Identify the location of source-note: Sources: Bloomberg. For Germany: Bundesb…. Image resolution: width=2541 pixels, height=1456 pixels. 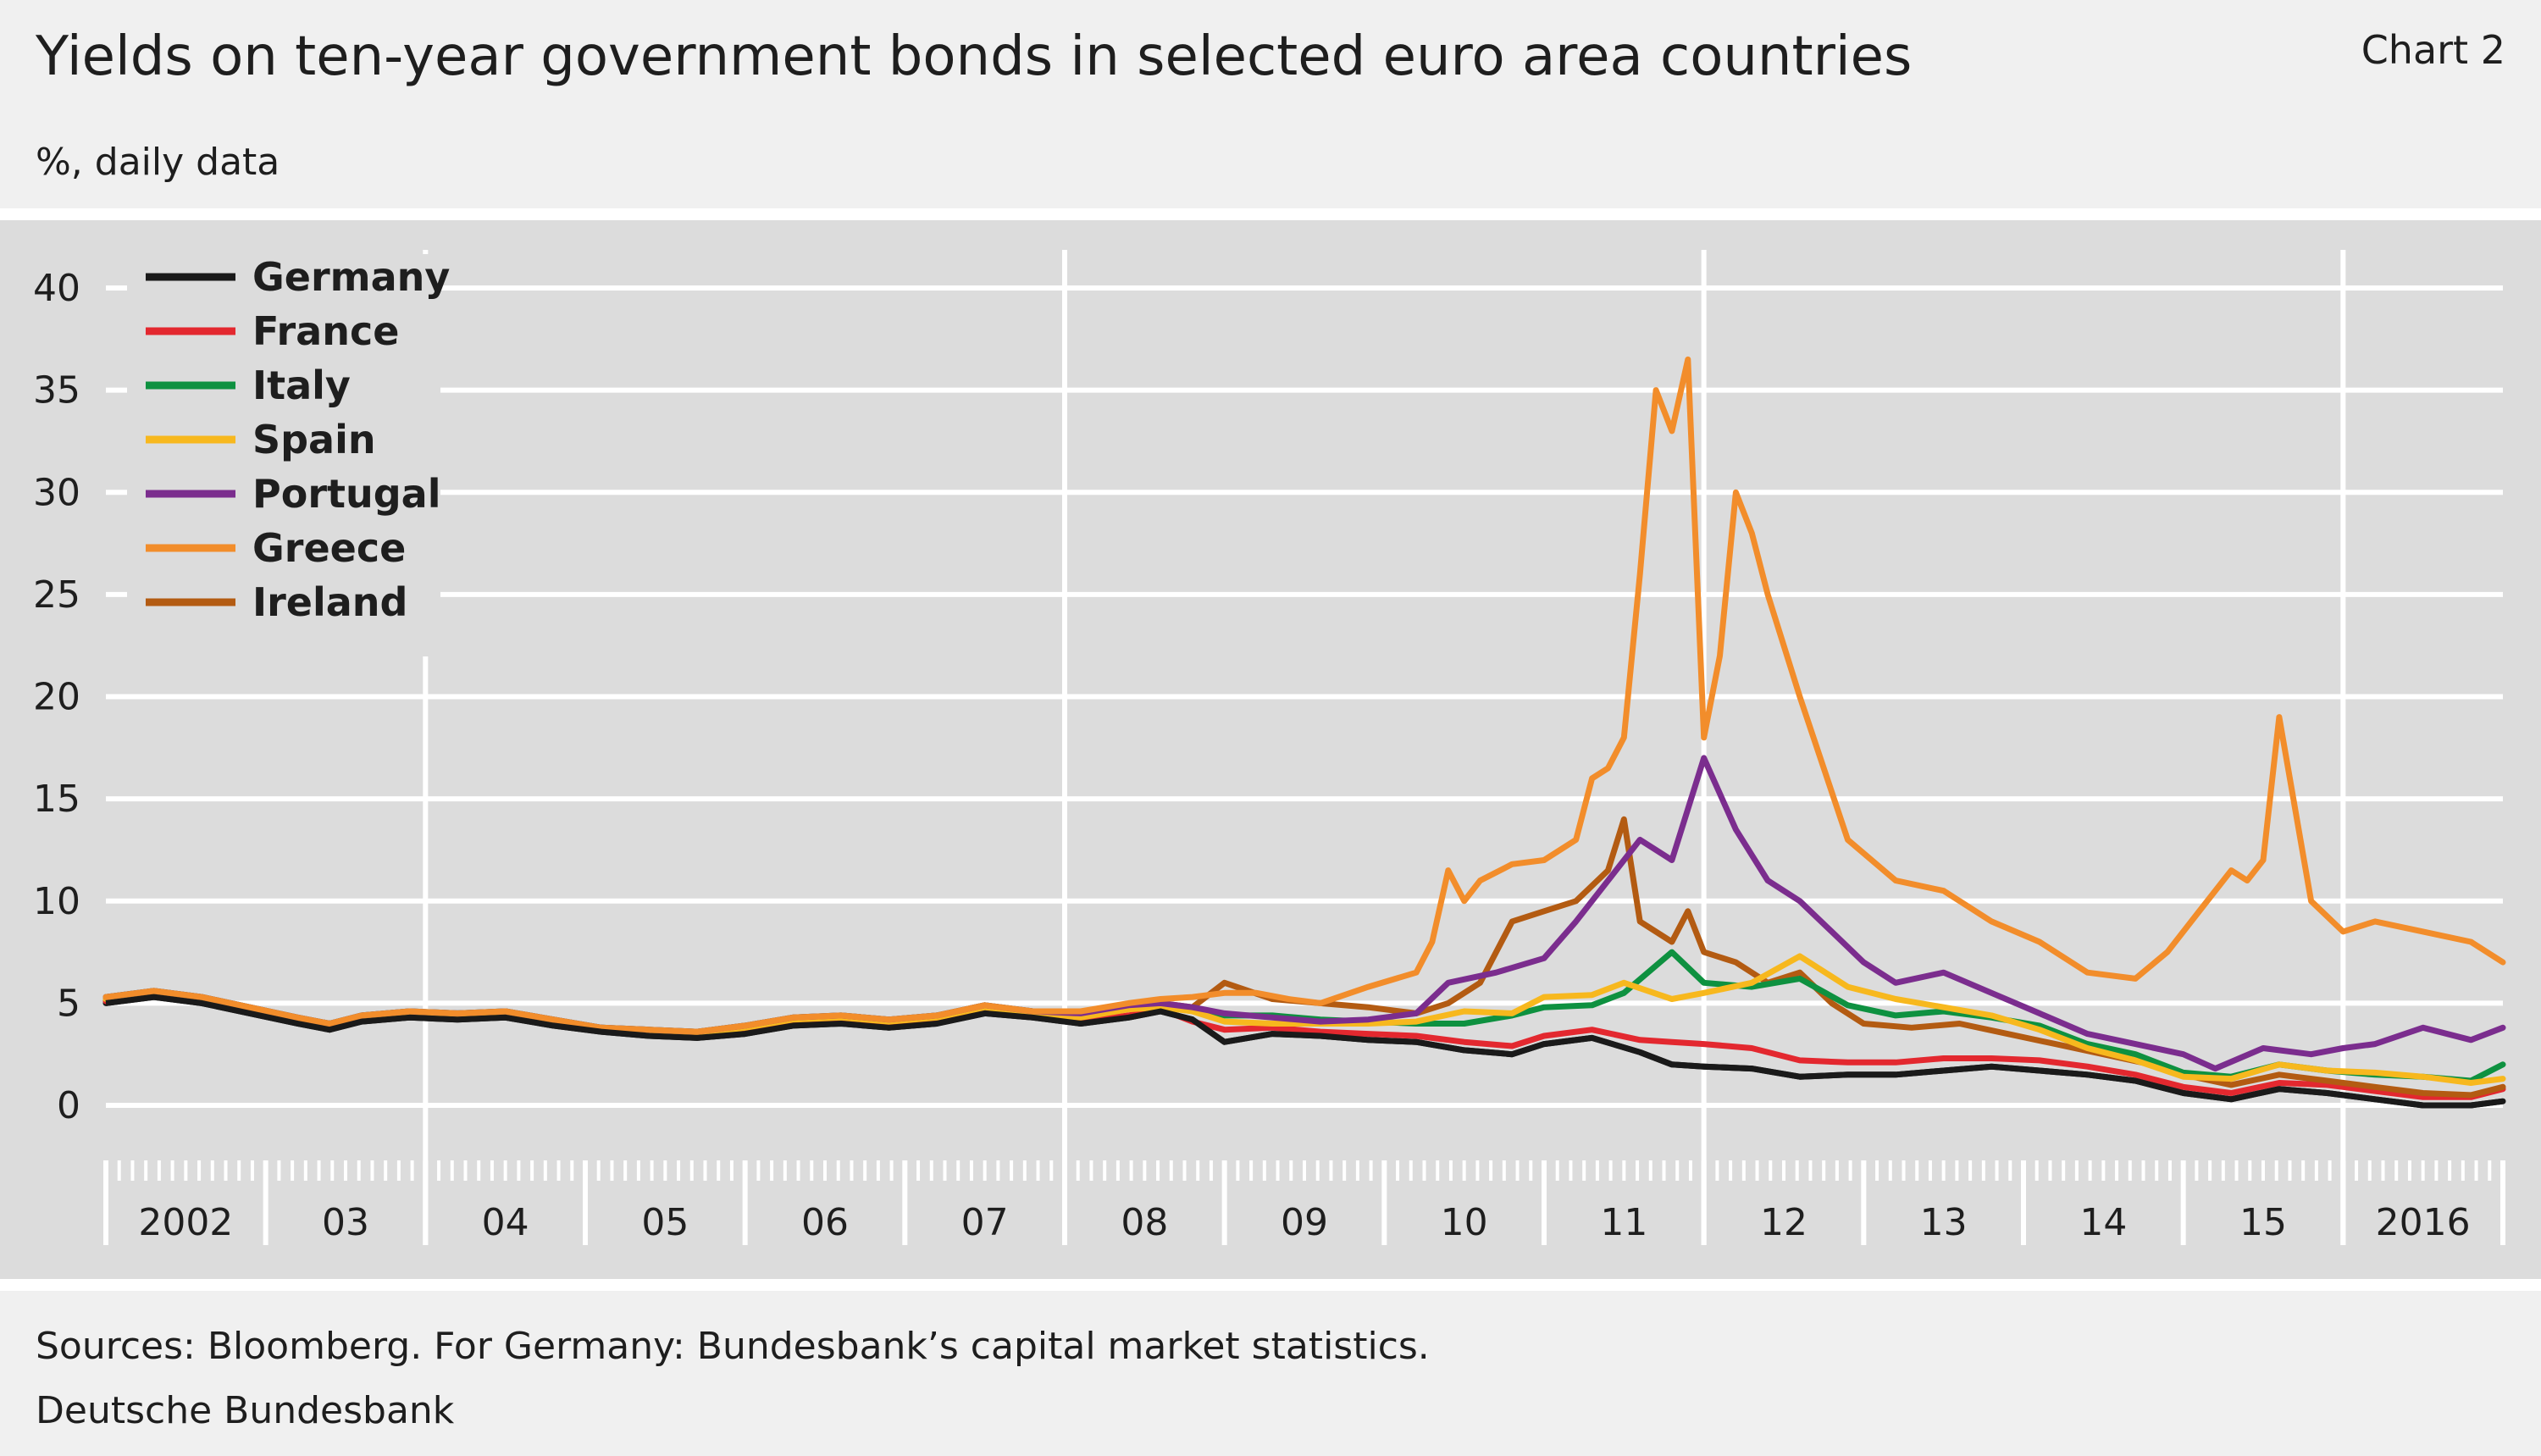
(733, 1346).